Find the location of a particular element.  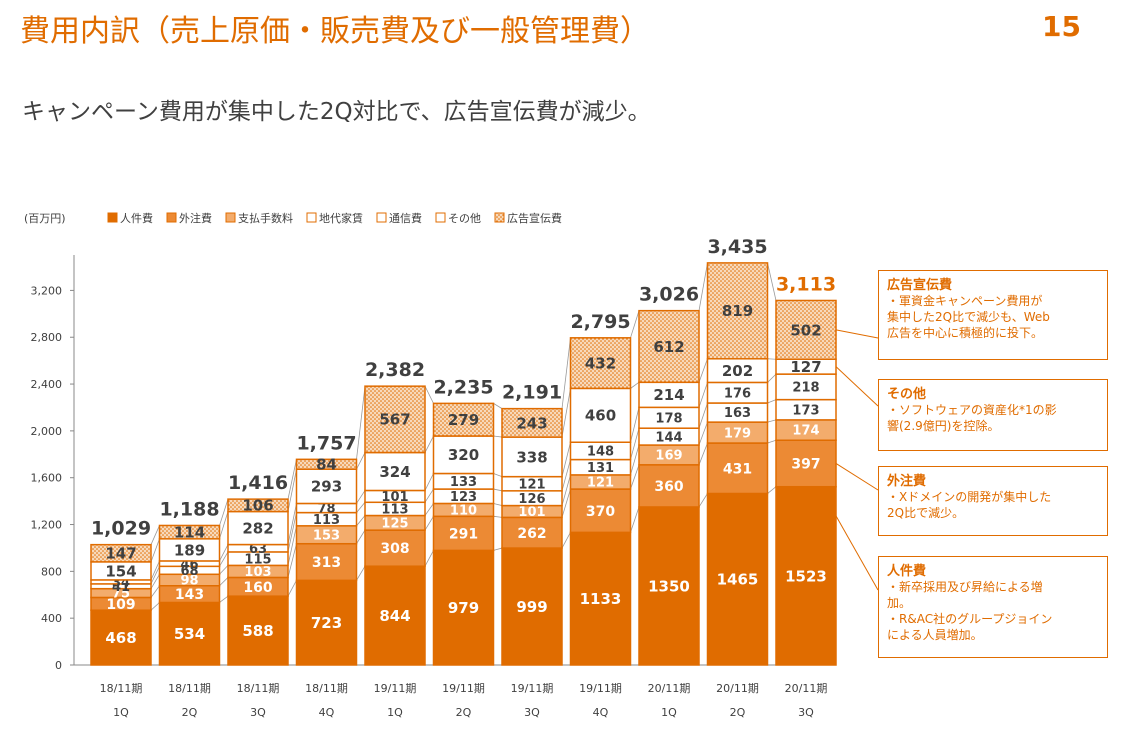

slide-title: 費用内訳（売上原価・販売費及び一般管理費） is located at coordinates (335, 31).